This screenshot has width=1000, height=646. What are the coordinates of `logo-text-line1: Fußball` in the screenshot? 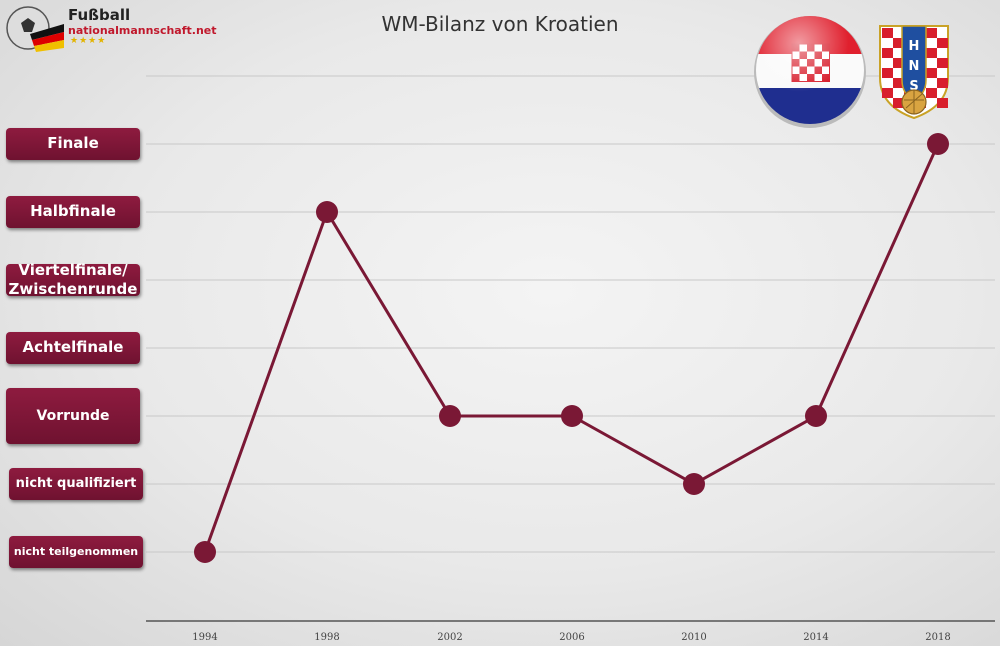 It's located at (99, 15).